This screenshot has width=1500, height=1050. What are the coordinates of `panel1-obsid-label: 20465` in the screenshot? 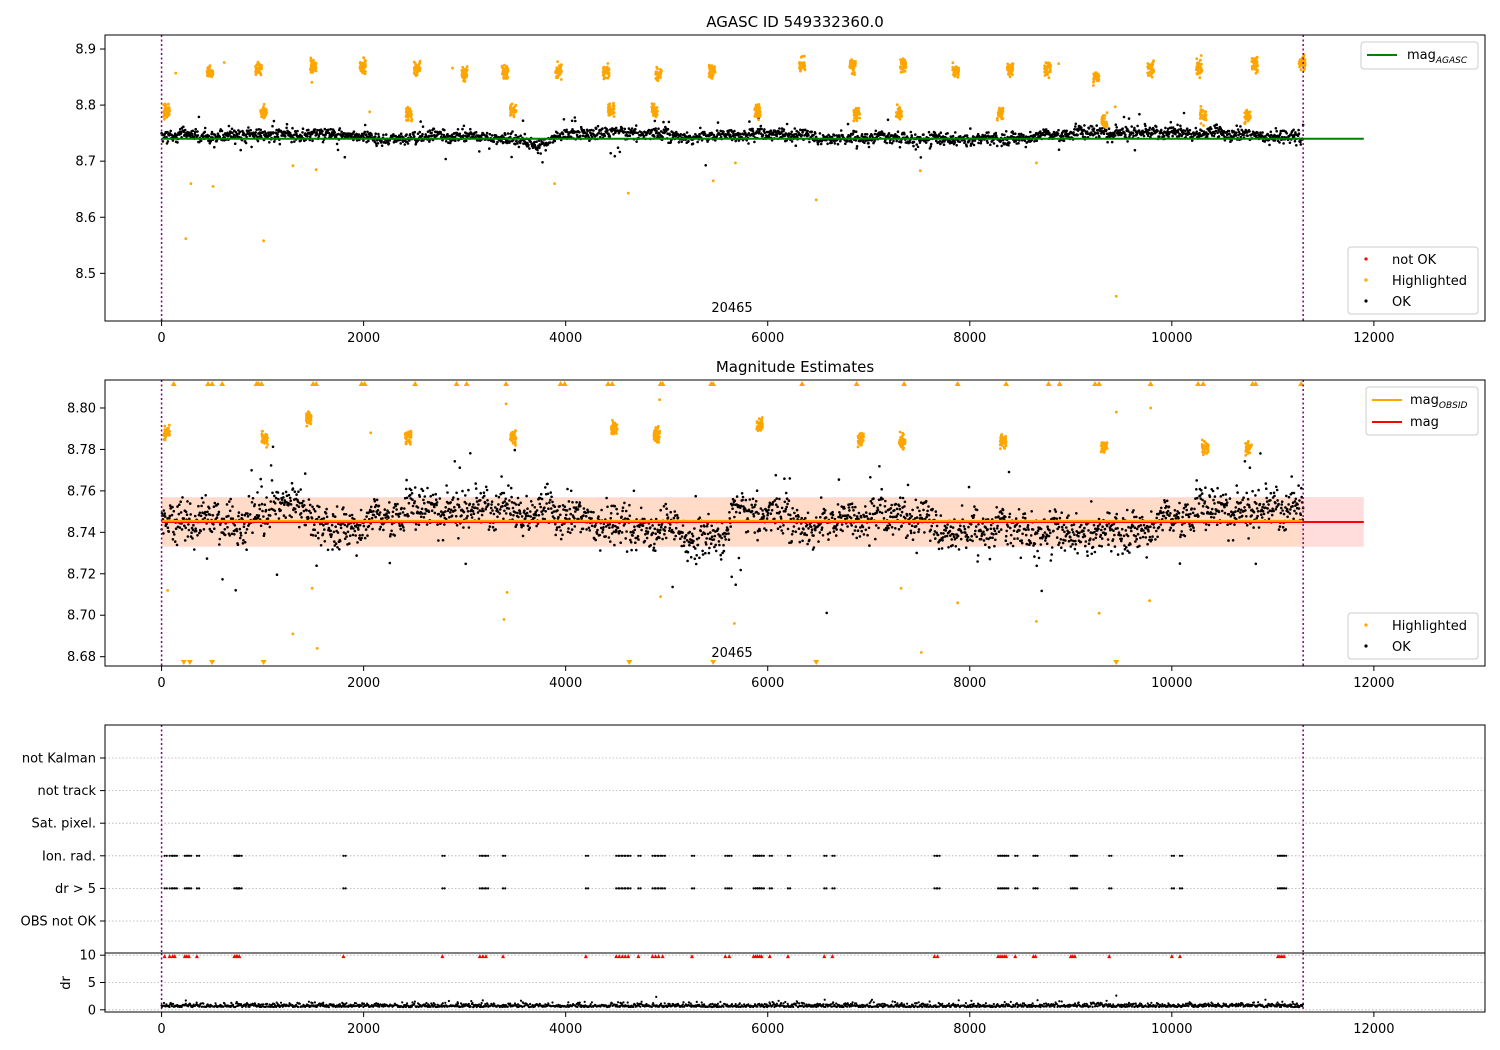 It's located at (731, 308).